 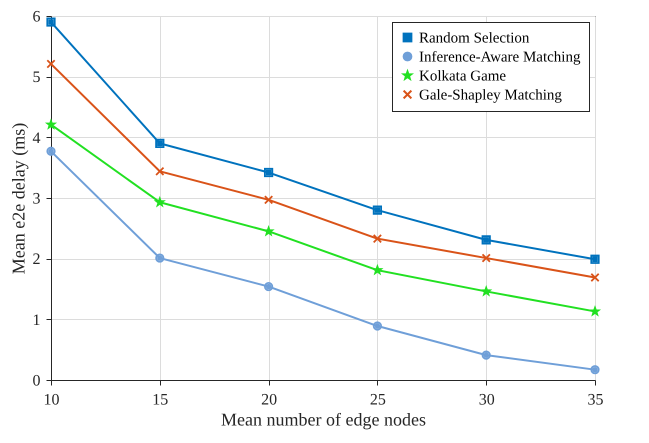 What do you see at coordinates (36, 381) in the screenshot?
I see `y-tick-label: 0` at bounding box center [36, 381].